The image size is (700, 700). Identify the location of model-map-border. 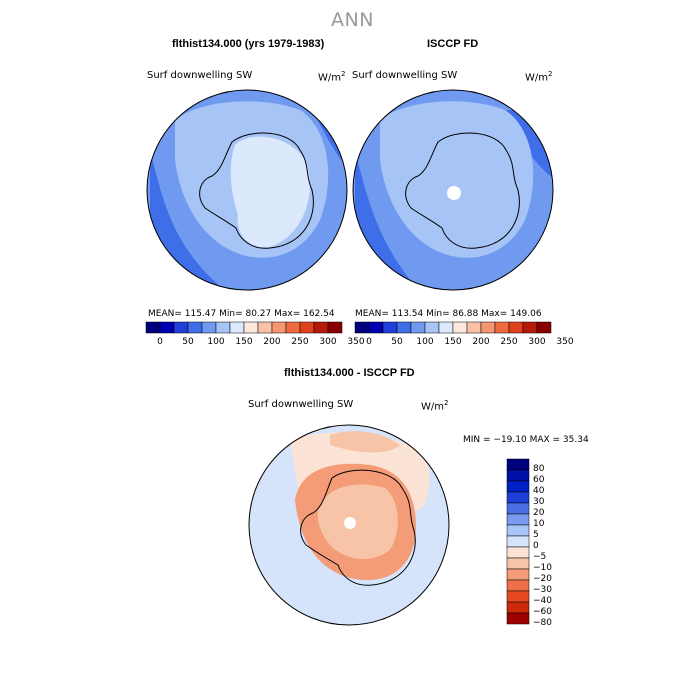
(247, 190).